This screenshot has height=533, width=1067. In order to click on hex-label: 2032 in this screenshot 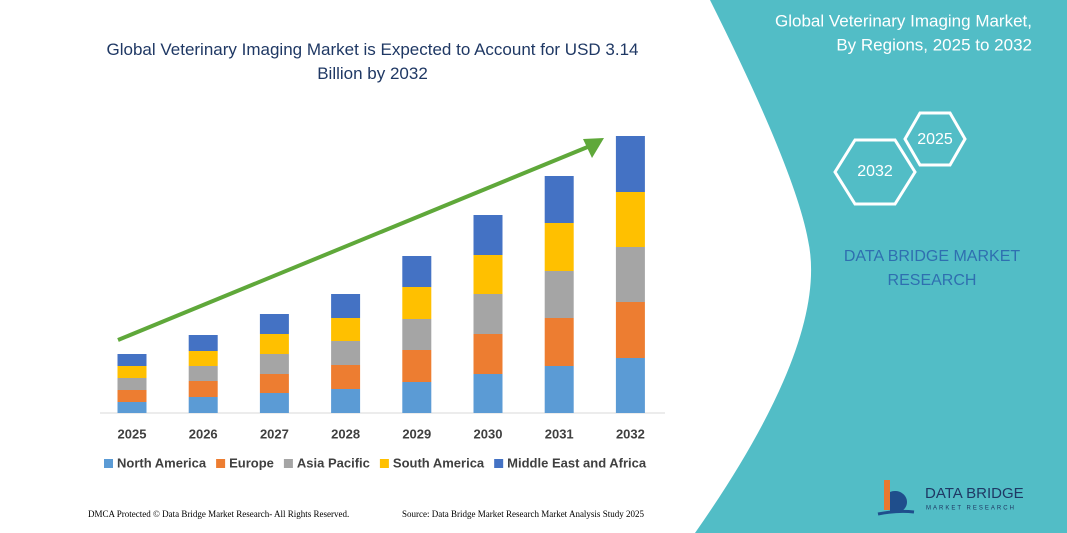, I will do `click(875, 171)`.